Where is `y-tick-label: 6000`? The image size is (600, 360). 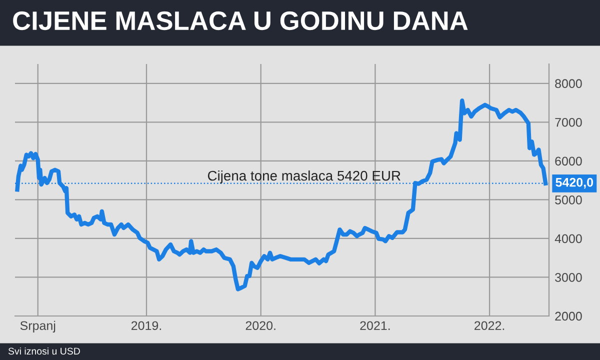 y-tick-label: 6000 is located at coordinates (568, 161).